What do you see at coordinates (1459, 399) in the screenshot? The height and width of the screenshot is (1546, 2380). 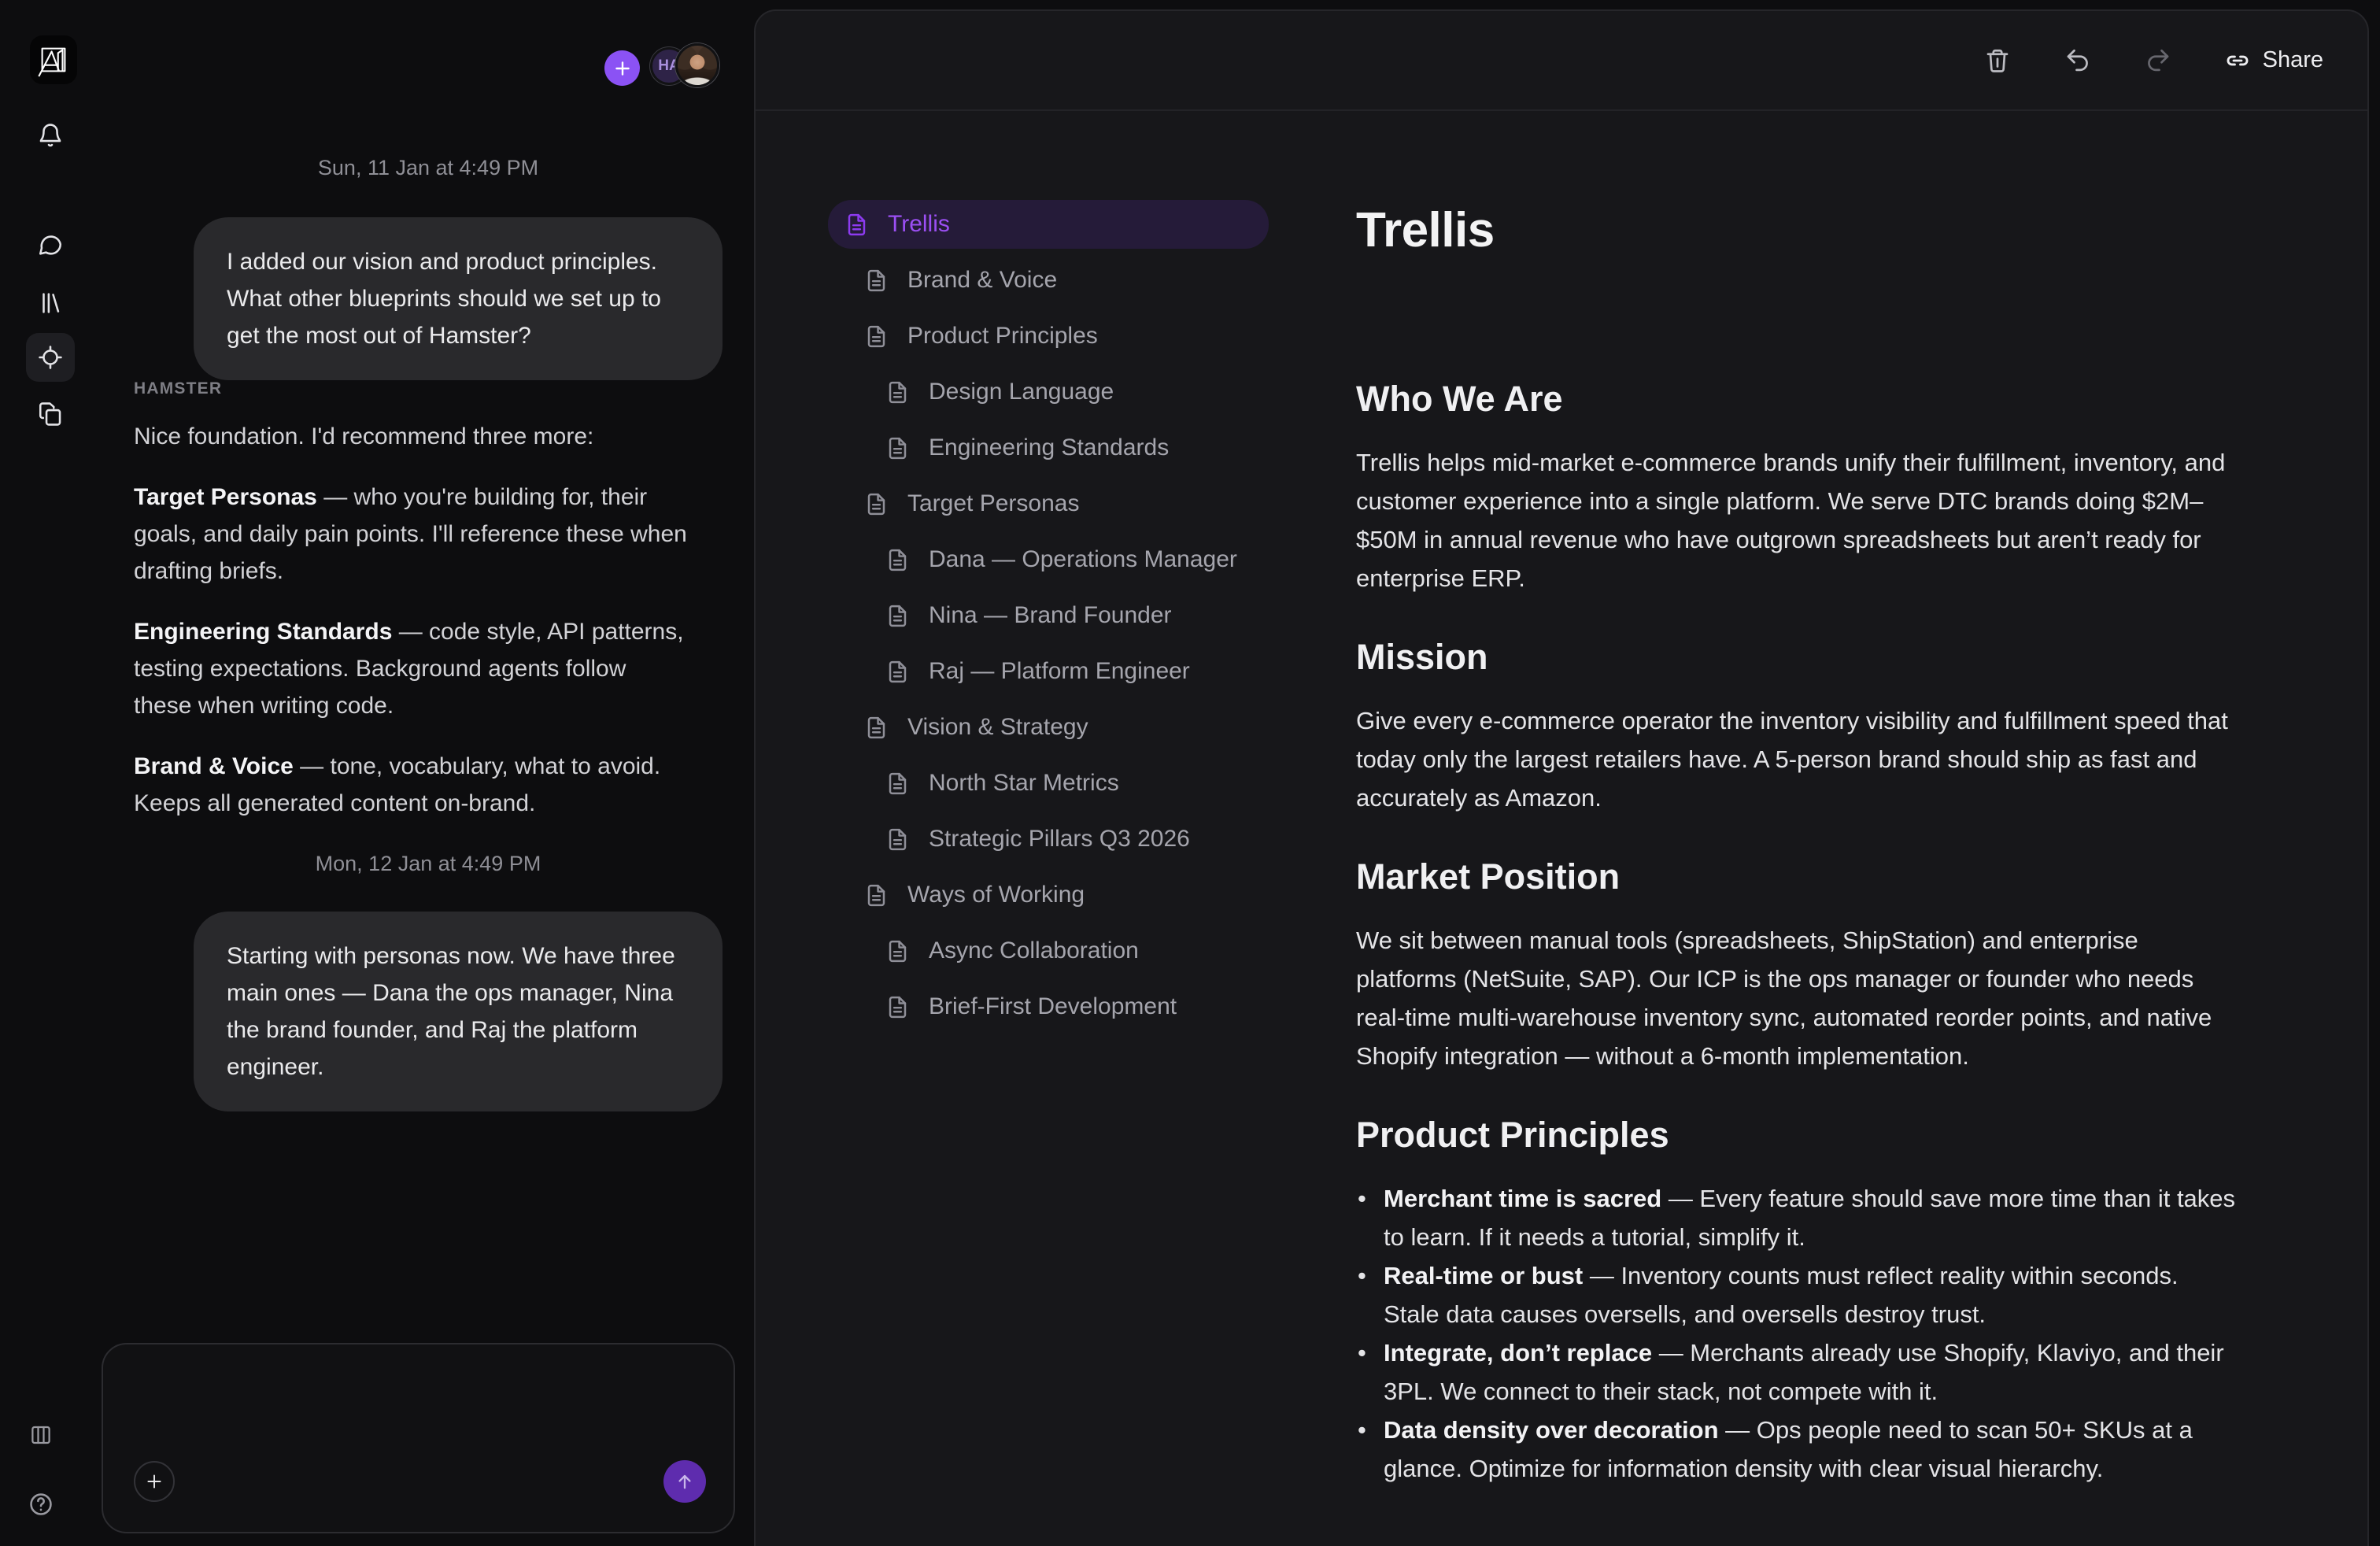 I see `section-heading: Who We Are` at bounding box center [1459, 399].